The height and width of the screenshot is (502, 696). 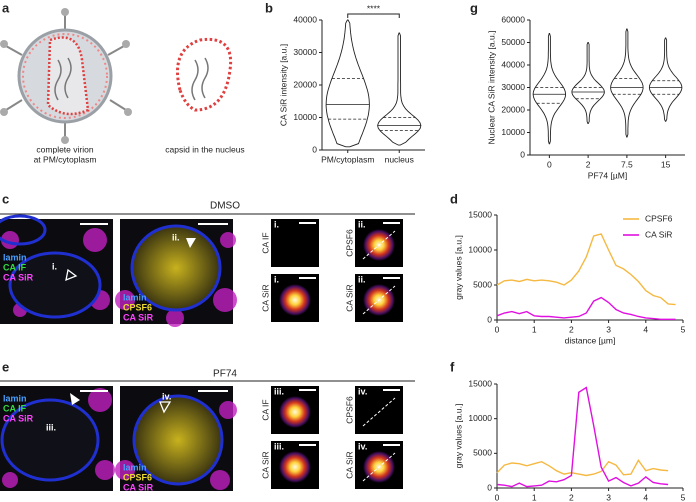 What do you see at coordinates (54, 266) in the screenshot?
I see `roi-label: i.` at bounding box center [54, 266].